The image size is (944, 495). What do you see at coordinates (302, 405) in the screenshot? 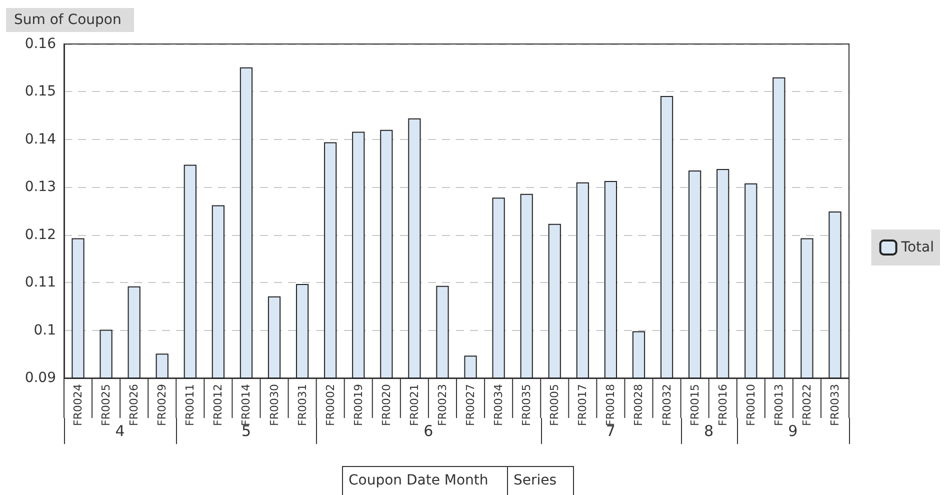
I see `x-tick-label: FR0031` at bounding box center [302, 405].